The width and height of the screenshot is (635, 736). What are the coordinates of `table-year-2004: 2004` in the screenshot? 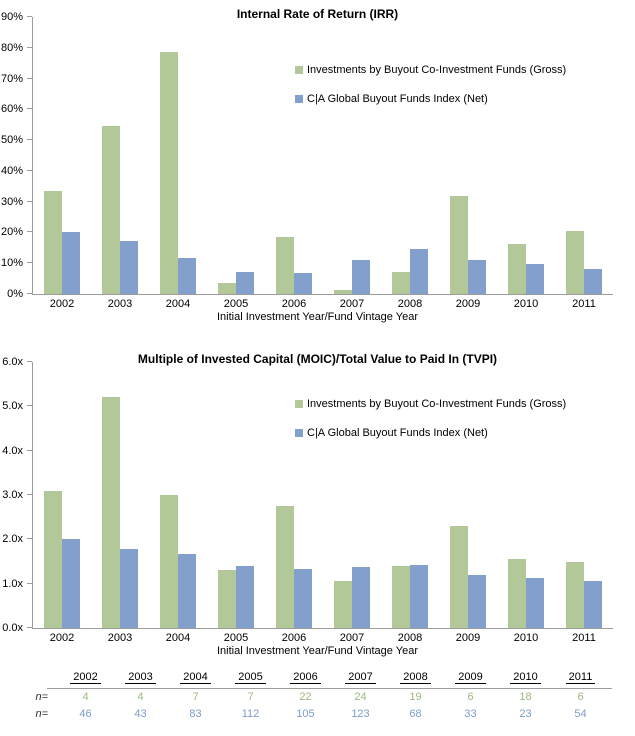 It's located at (195, 677).